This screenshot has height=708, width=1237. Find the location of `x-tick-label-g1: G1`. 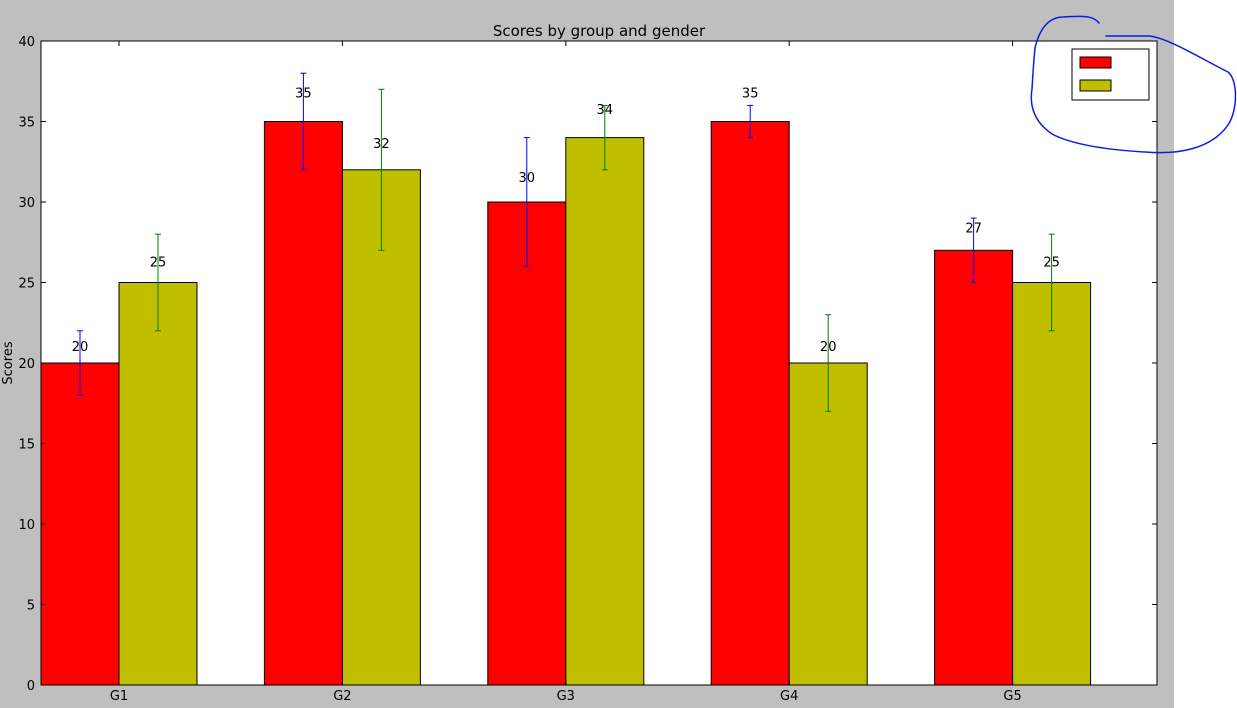

x-tick-label-g1: G1 is located at coordinates (119, 696).